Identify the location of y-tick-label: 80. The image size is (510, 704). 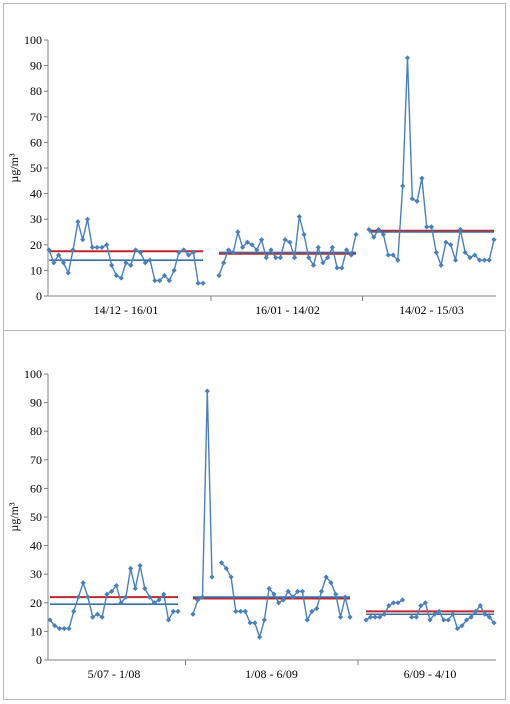
(36, 431).